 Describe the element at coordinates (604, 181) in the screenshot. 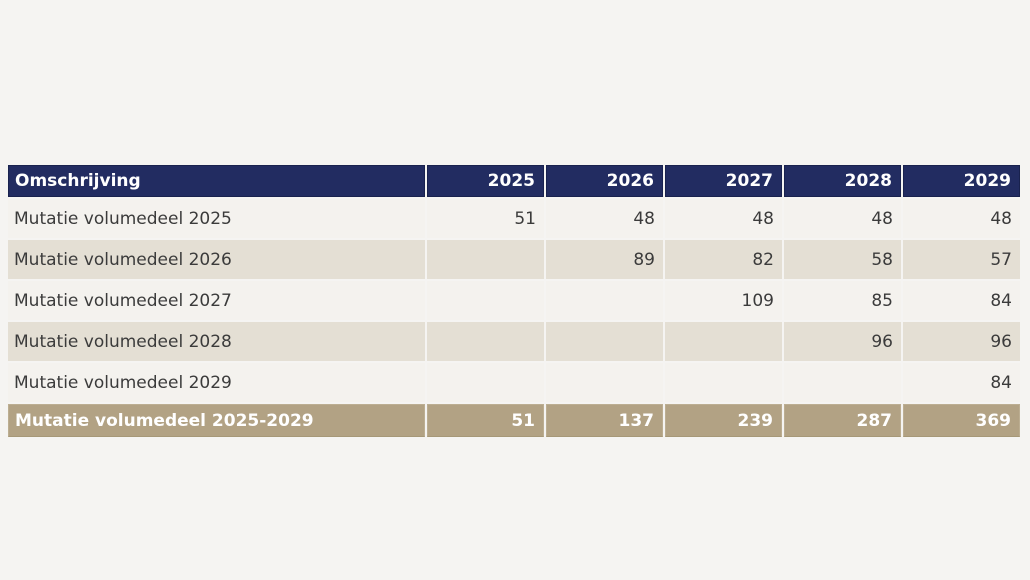

I see `header-cell-year: 2026` at that location.